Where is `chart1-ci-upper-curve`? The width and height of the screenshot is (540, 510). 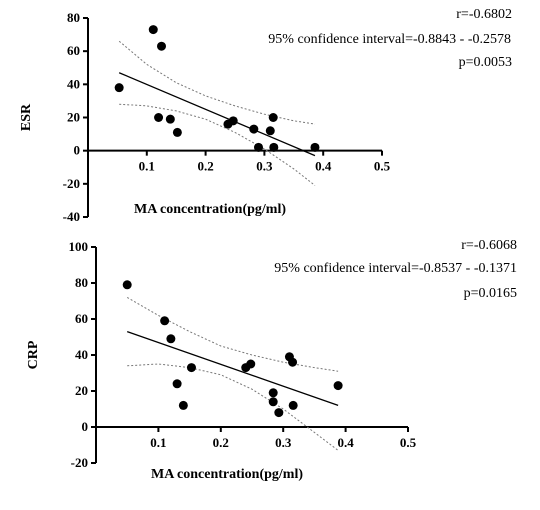
chart1-ci-upper-curve is located at coordinates (217, 82).